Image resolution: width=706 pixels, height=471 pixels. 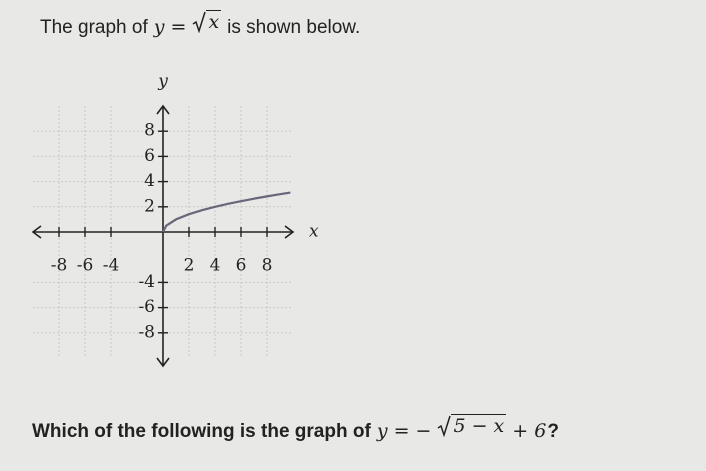 What do you see at coordinates (314, 232) in the screenshot?
I see `axis-label: x` at bounding box center [314, 232].